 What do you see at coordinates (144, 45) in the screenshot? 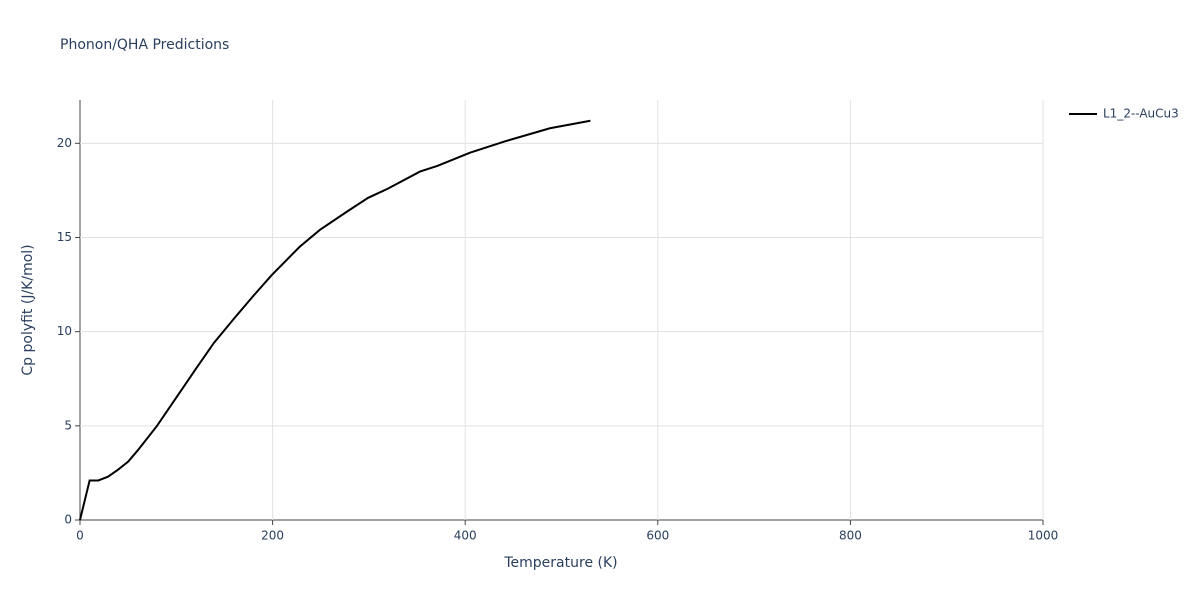
I see `chart-title: Phonon/QHA Predictions` at bounding box center [144, 45].